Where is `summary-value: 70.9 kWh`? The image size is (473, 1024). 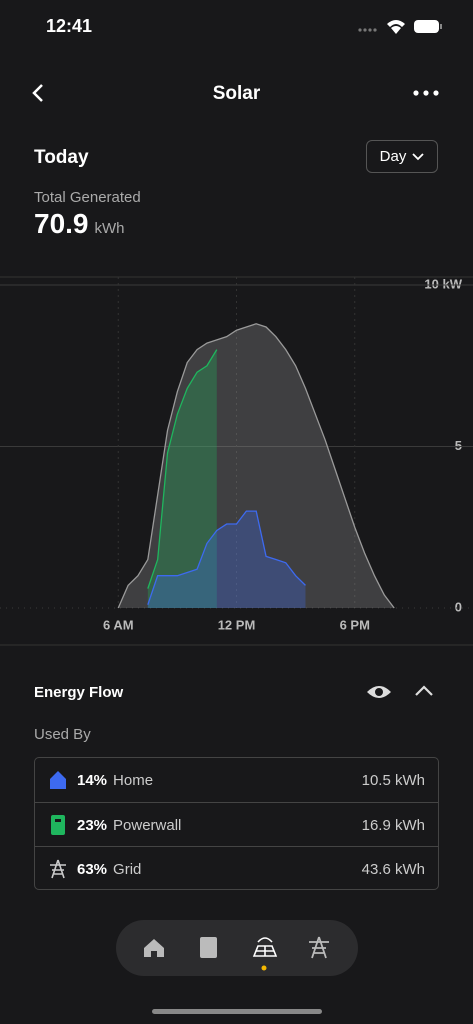
summary-value: 70.9 kWh is located at coordinates (79, 224).